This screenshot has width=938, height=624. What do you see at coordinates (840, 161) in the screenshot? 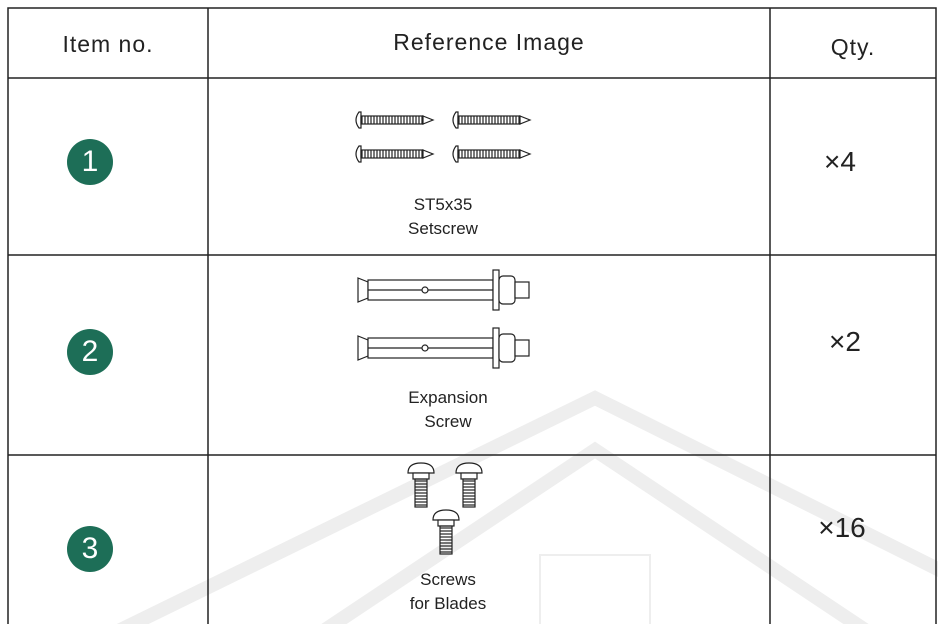
I see `quantity: ×4` at bounding box center [840, 161].